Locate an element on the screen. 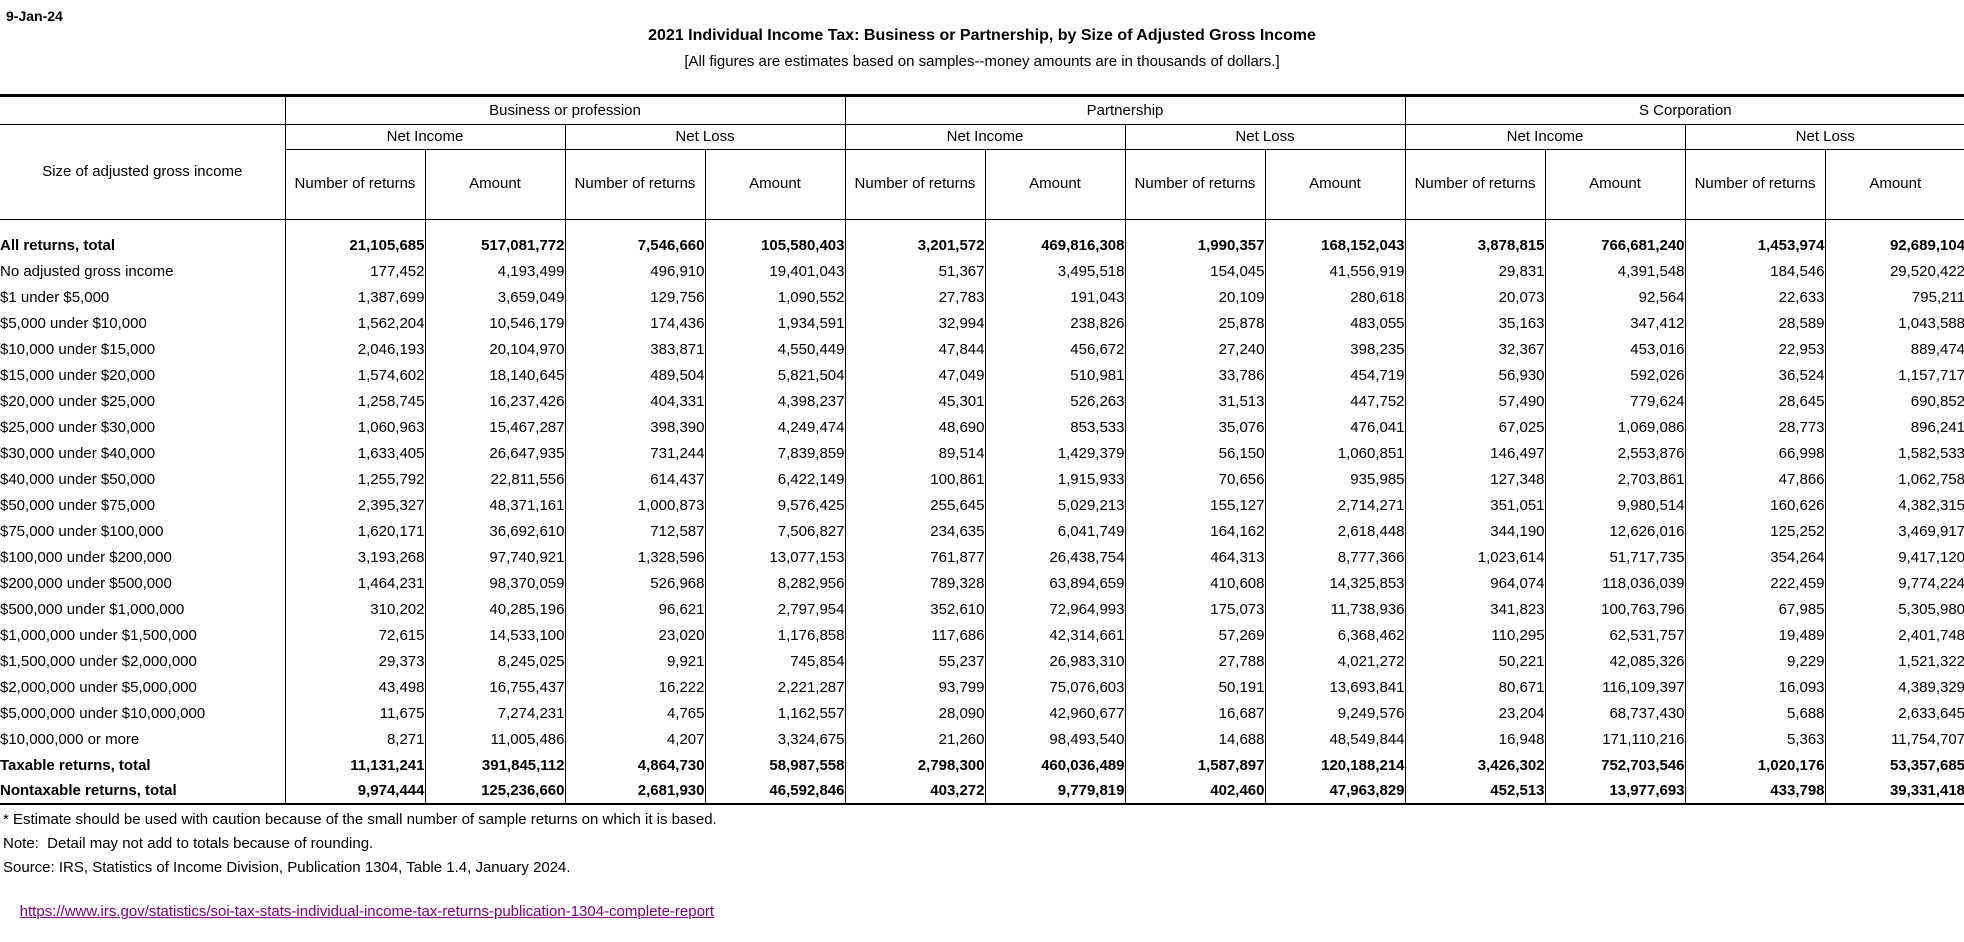  cell-value: 795,211 is located at coordinates (1894, 297).